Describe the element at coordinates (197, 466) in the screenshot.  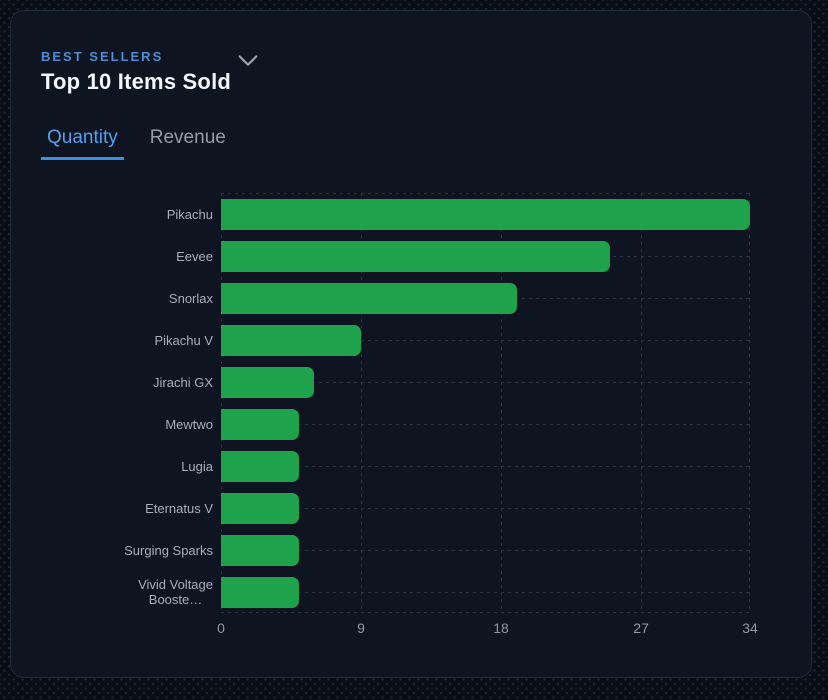
I see `category-label: Lugia` at that location.